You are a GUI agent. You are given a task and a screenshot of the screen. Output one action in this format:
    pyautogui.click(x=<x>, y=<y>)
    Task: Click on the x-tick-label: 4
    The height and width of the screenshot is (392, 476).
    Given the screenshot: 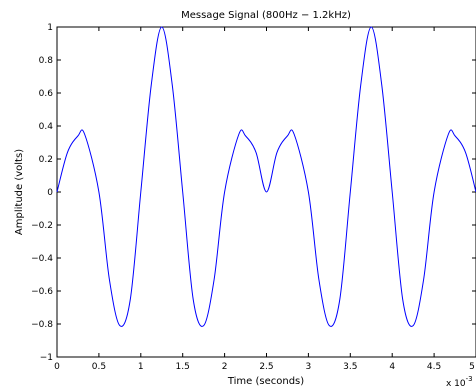 What is the action you would take?
    pyautogui.click(x=392, y=367)
    